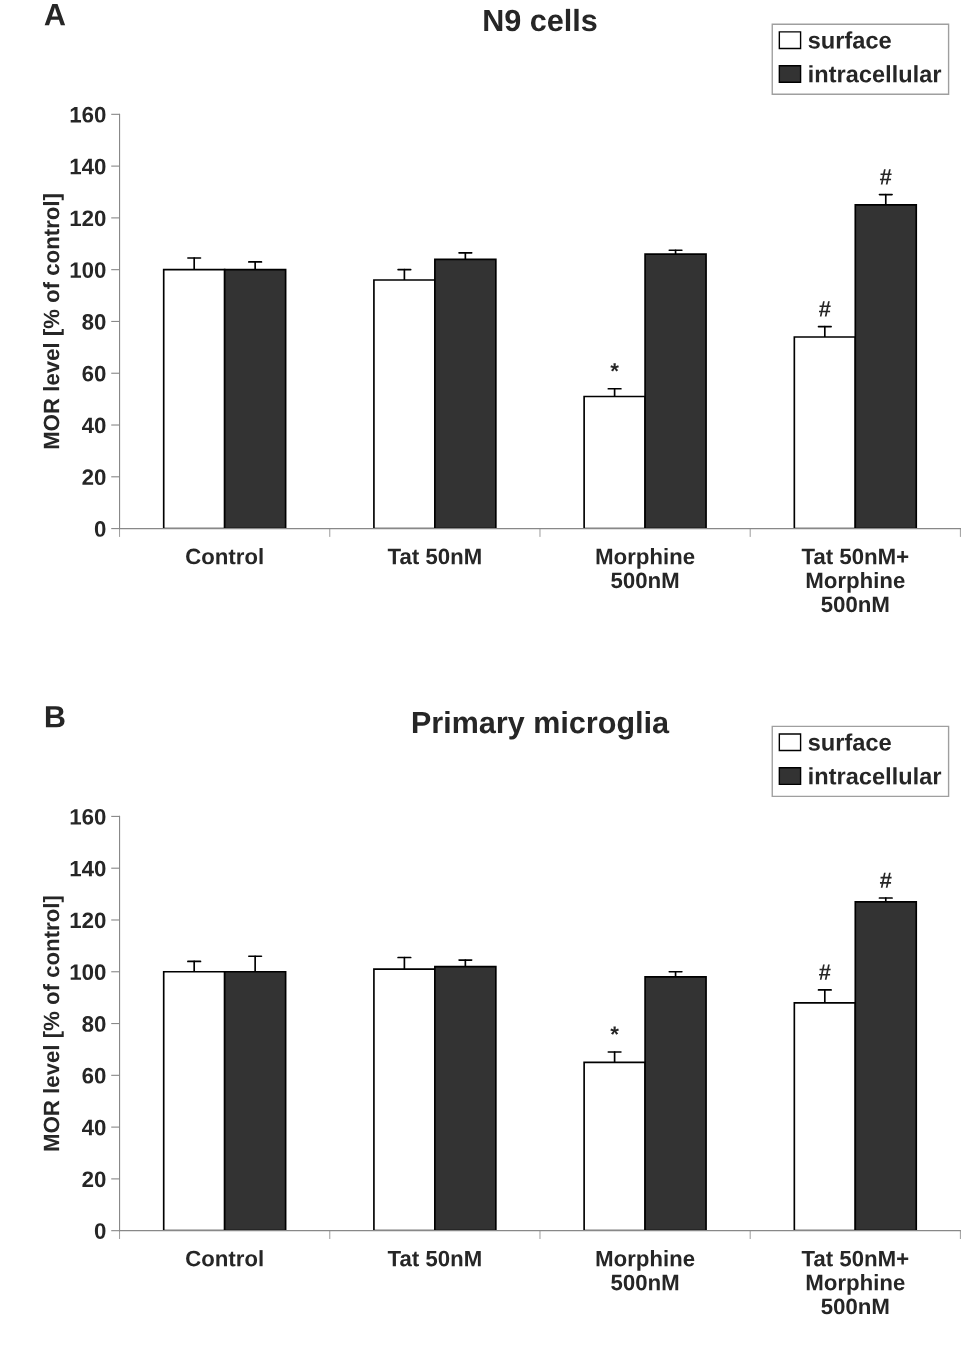 This screenshot has height=1345, width=980. What do you see at coordinates (55, 717) in the screenshot?
I see `text: B` at bounding box center [55, 717].